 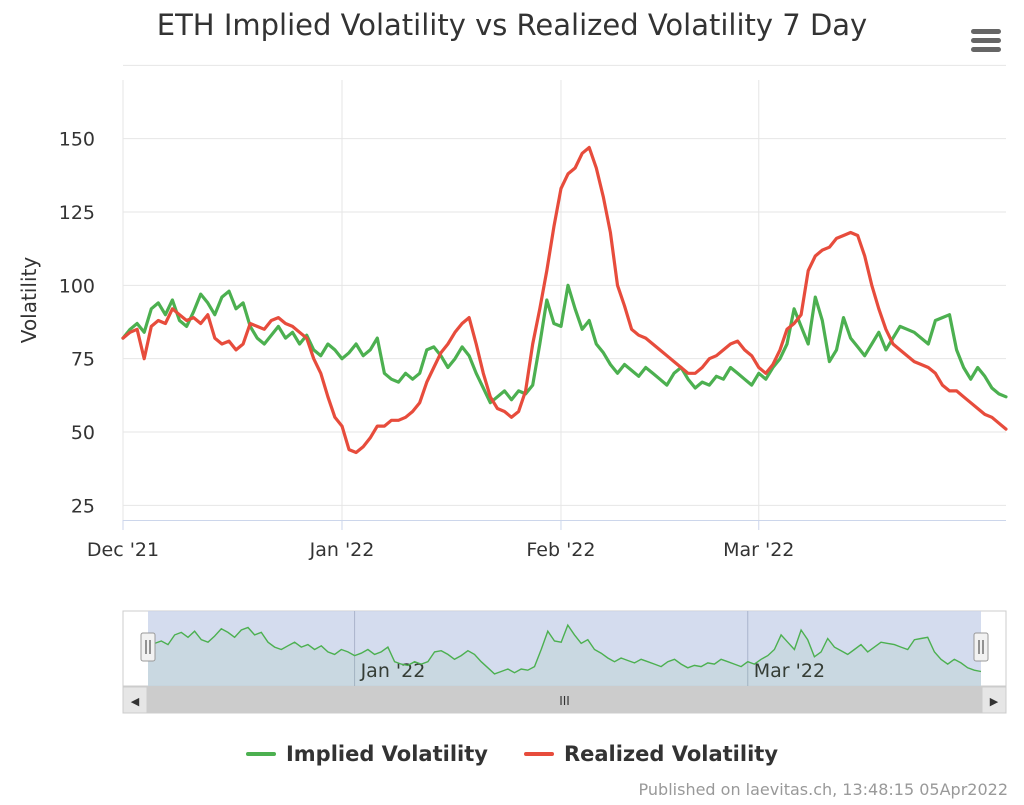 What do you see at coordinates (789, 671) in the screenshot?
I see `navigator-x-label: Mar '22` at bounding box center [789, 671].